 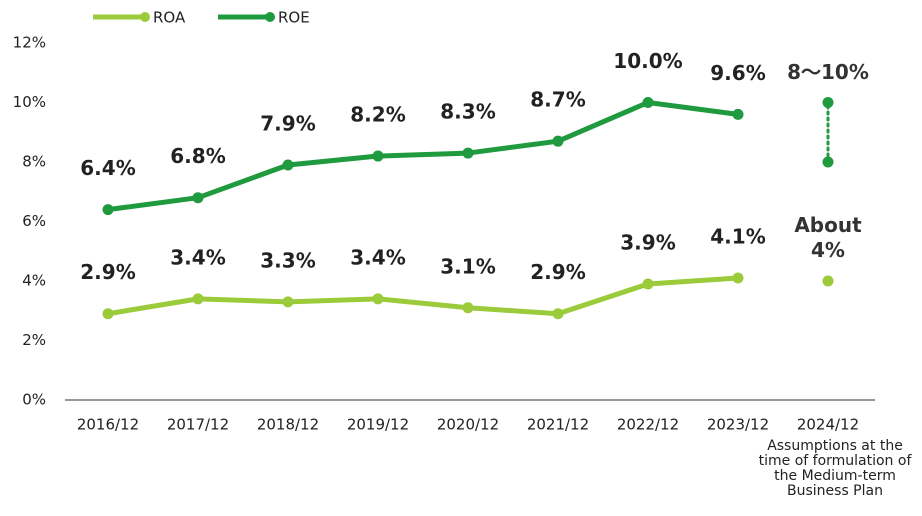 I want to click on value-label: 6.8%, so click(x=197, y=156).